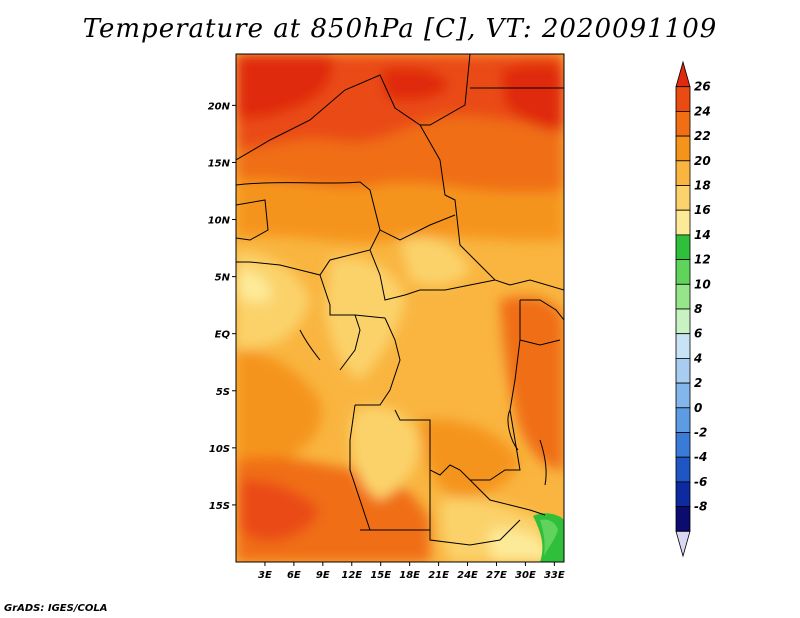 The image size is (800, 618). I want to click on colorbar-label: 14, so click(702, 235).